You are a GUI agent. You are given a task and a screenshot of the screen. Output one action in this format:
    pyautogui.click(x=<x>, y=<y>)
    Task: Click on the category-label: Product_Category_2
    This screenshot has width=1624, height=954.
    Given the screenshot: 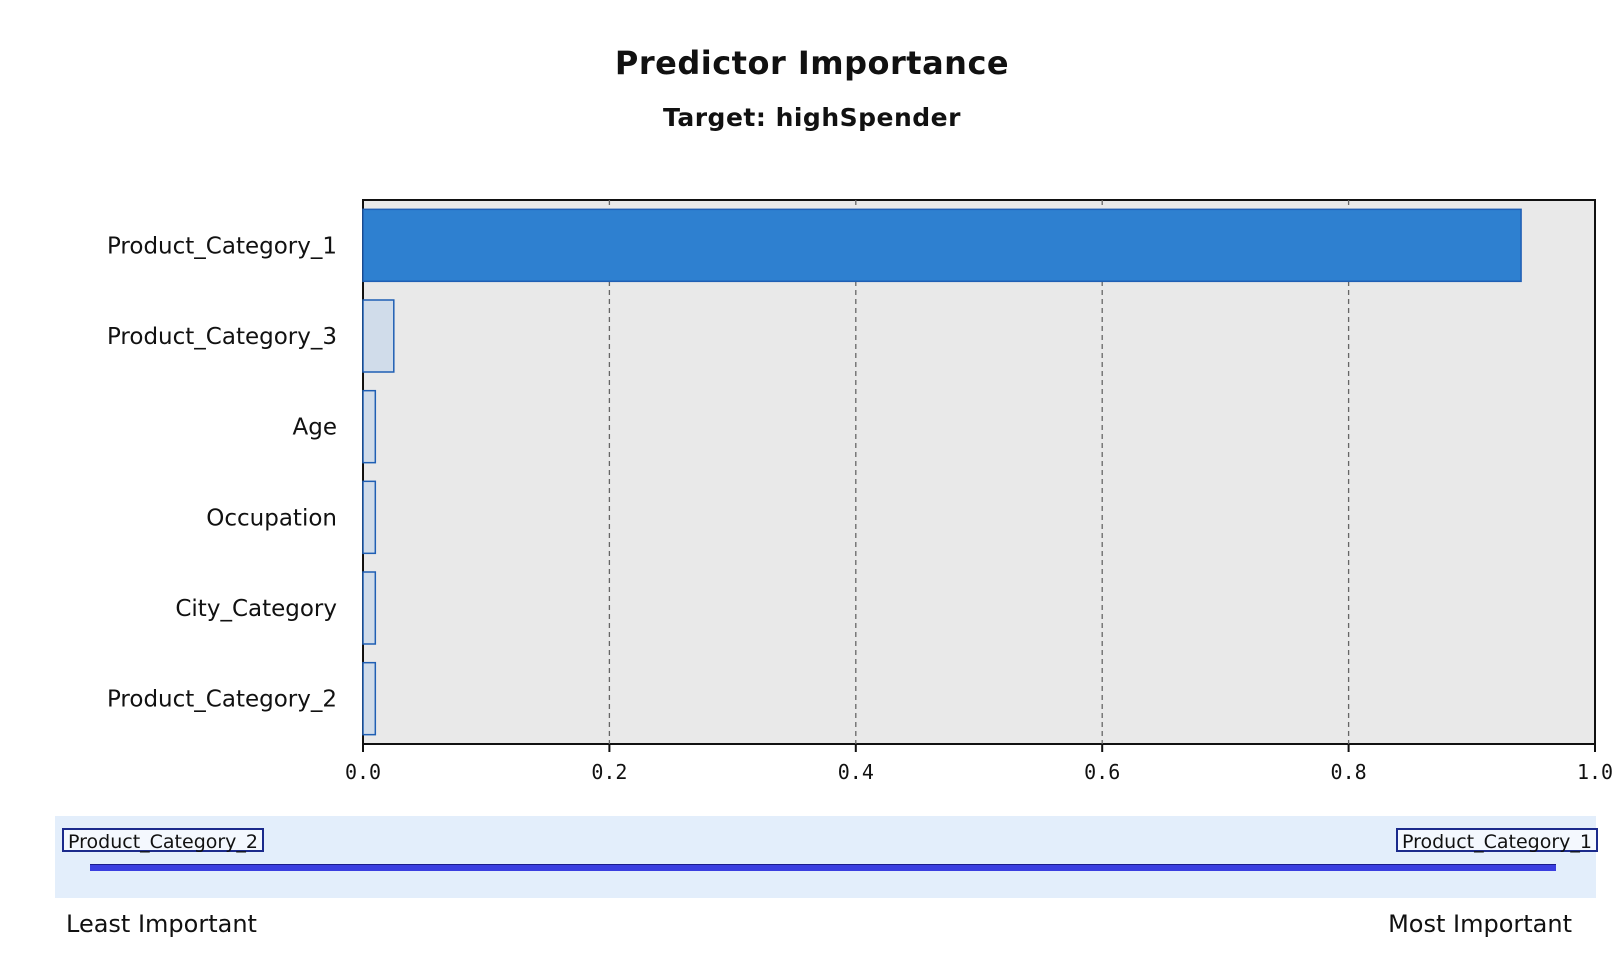 What is the action you would take?
    pyautogui.click(x=222, y=700)
    